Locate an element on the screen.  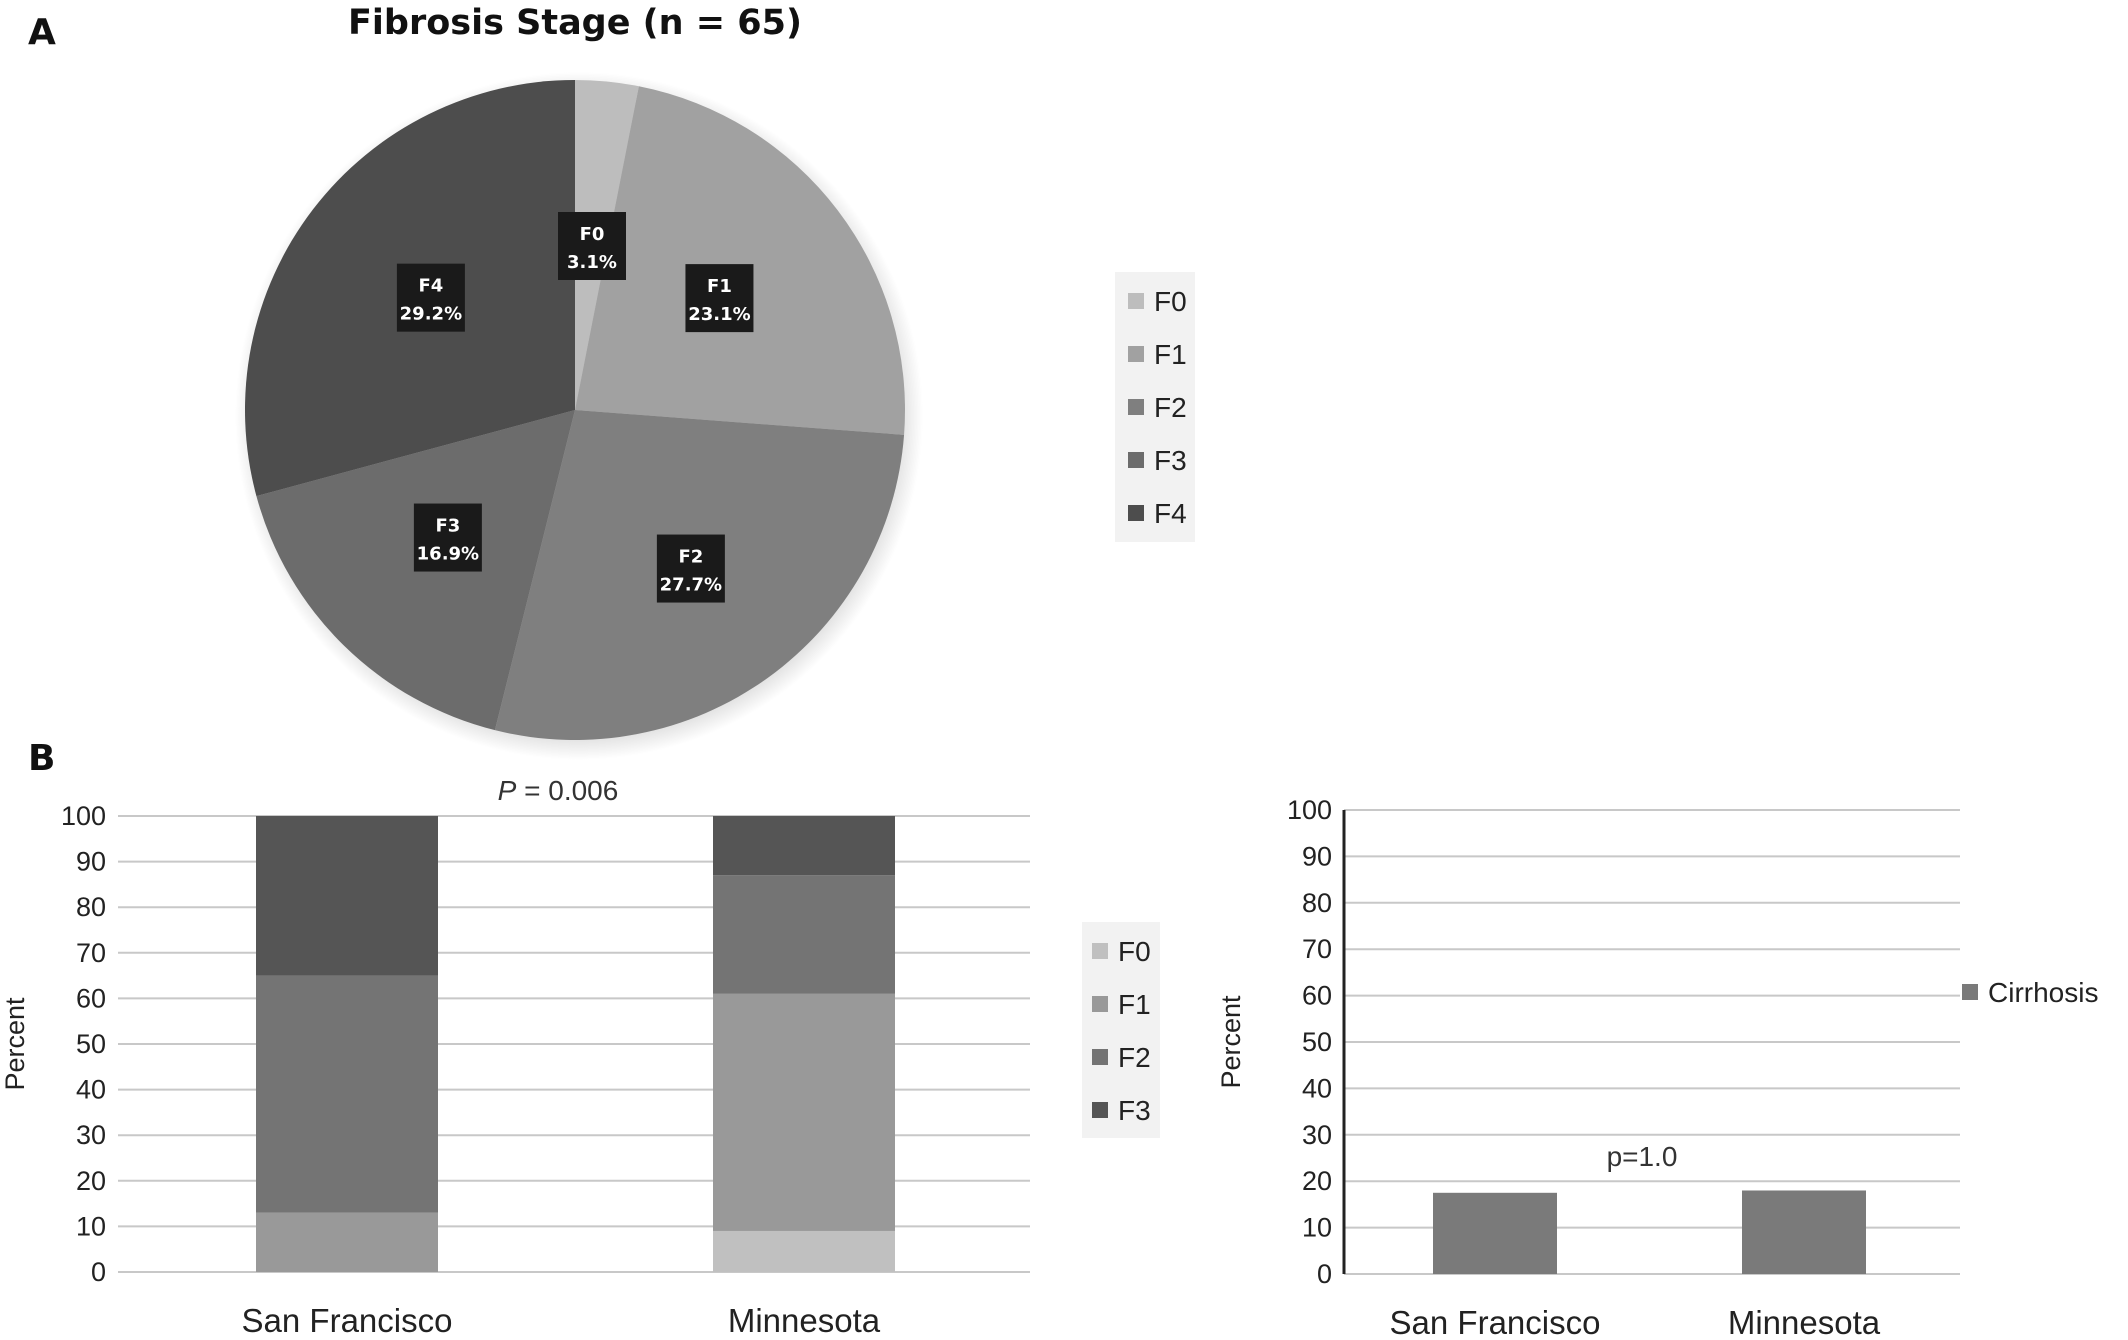
p-value-annotation: P = 0.006 is located at coordinates (558, 790).